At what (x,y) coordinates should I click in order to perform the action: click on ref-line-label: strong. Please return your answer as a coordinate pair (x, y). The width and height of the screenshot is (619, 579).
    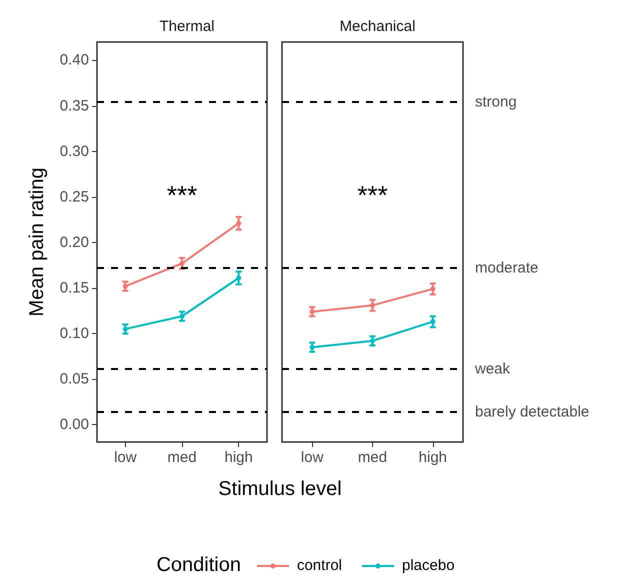
    Looking at the image, I should click on (496, 102).